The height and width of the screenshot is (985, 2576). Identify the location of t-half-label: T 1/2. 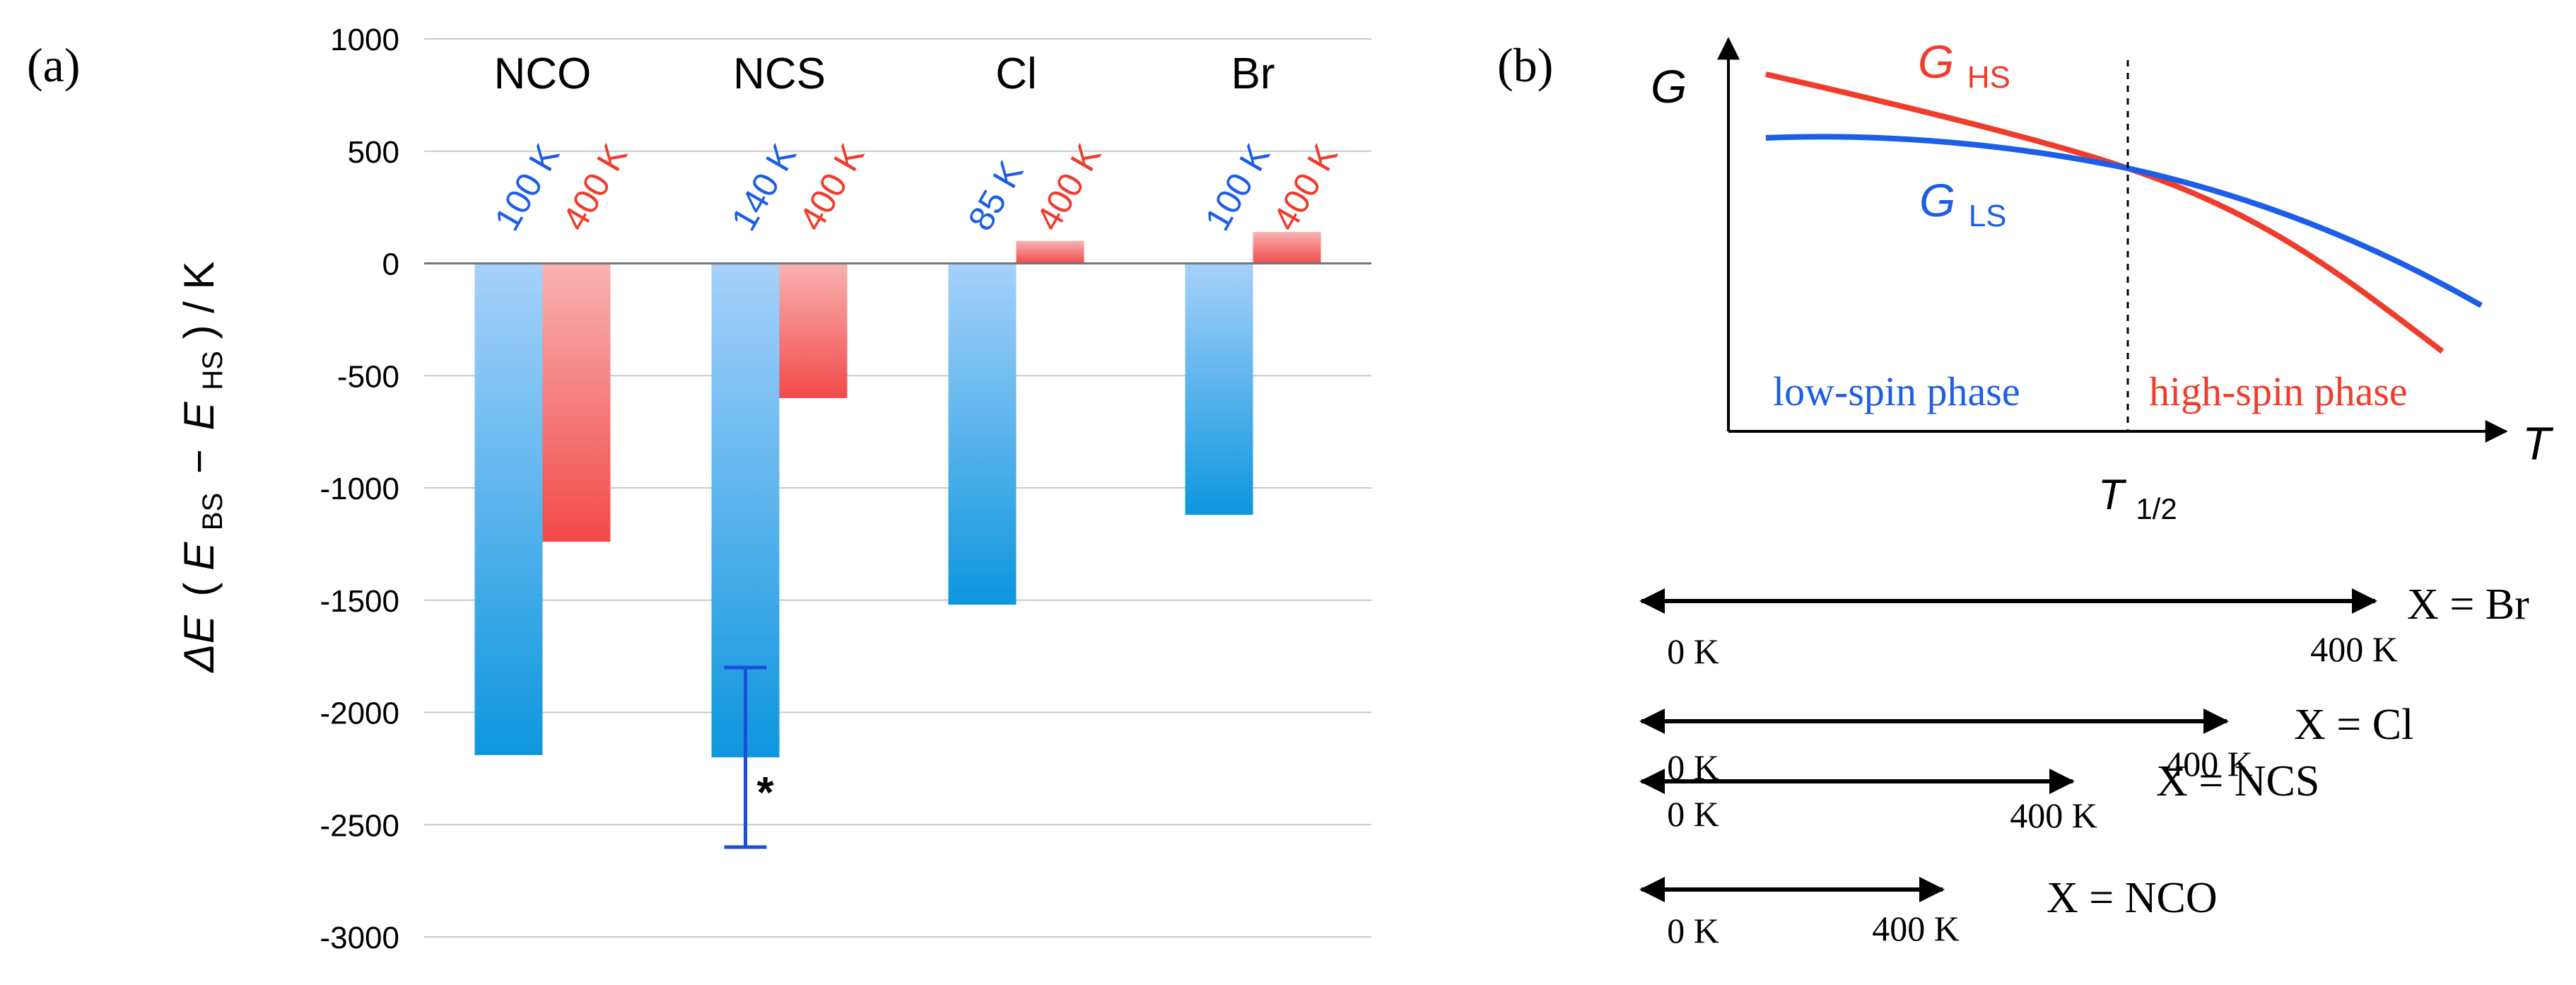
(2137, 498).